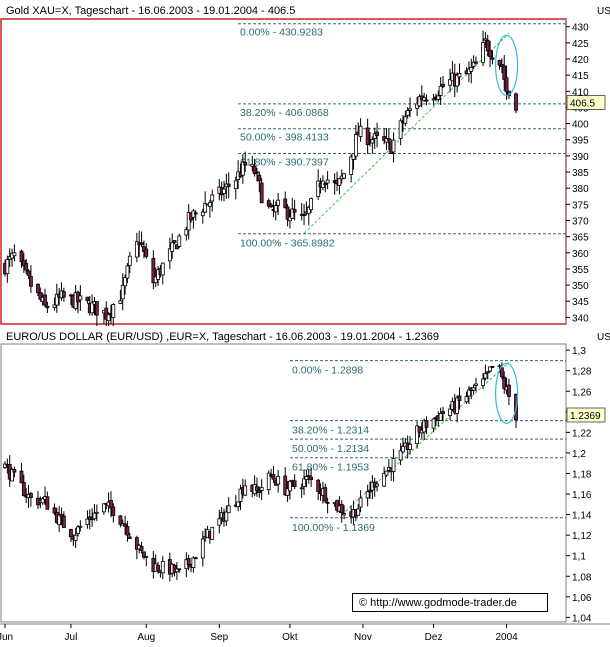 The width and height of the screenshot is (610, 647). What do you see at coordinates (330, 431) in the screenshot?
I see `fib-label: 38.20% - 1.2314` at bounding box center [330, 431].